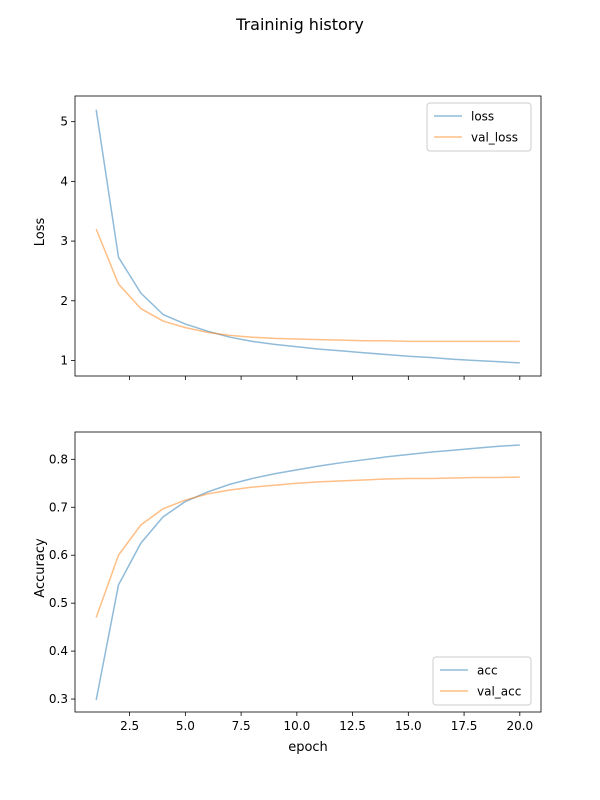  I want to click on x-tick-label: 15.0, so click(408, 726).